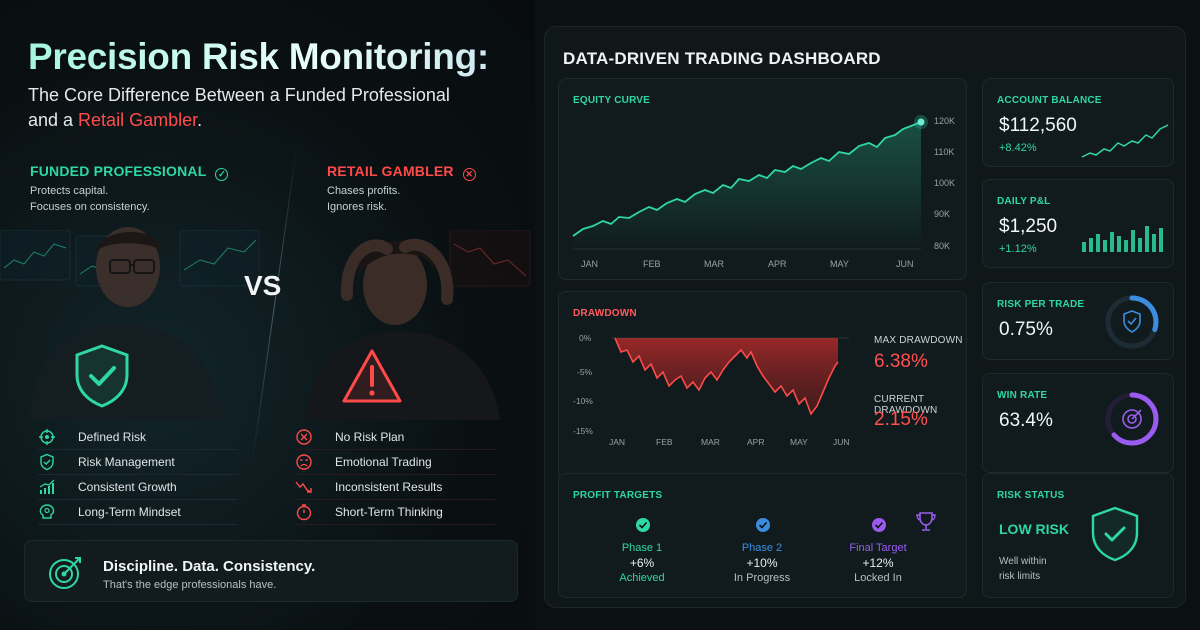 The width and height of the screenshot is (1200, 630). What do you see at coordinates (1078, 321) in the screenshot?
I see `risk-per-trade-card: RISK PER TRADE 0.75%` at bounding box center [1078, 321].